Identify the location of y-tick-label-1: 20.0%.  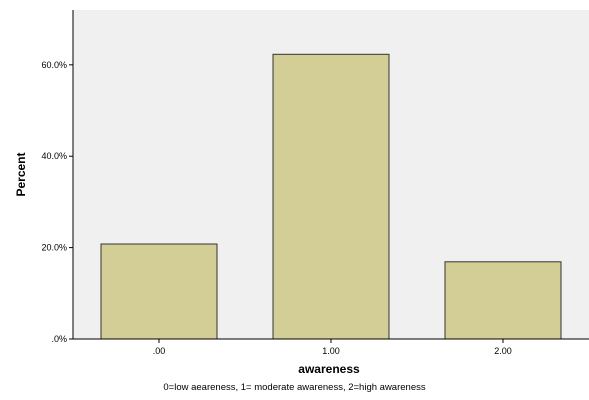
(54, 248).